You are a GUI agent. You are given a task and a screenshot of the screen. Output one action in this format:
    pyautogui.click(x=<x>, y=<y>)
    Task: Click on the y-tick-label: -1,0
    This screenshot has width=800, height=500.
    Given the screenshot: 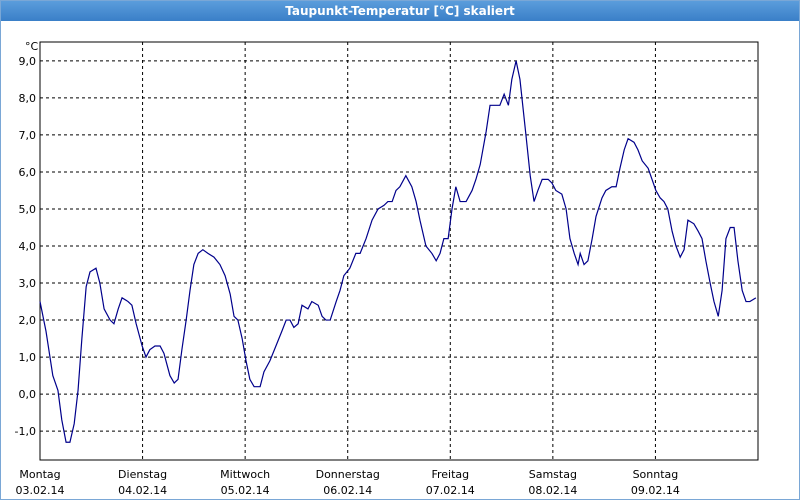 What is the action you would take?
    pyautogui.click(x=25, y=431)
    